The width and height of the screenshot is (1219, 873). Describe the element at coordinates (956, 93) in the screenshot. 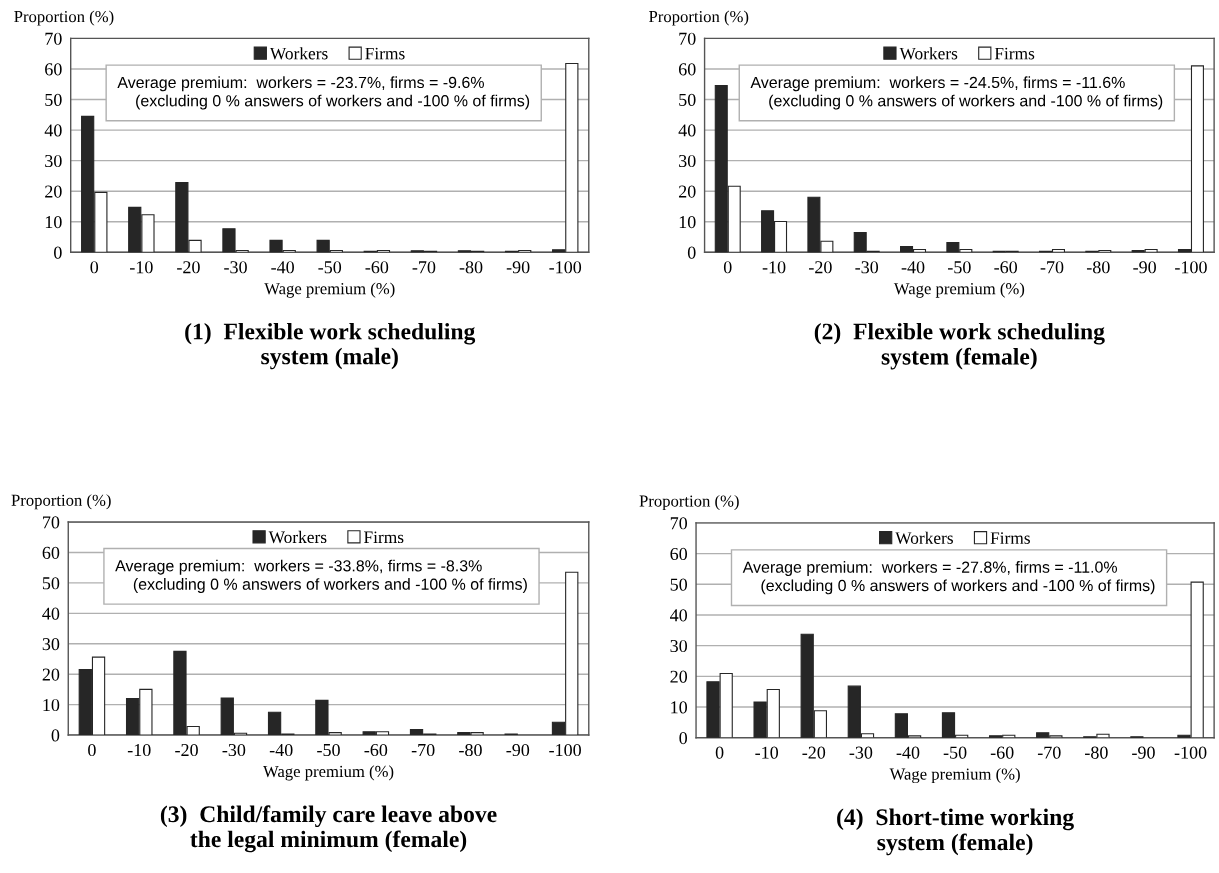

I see `annotation: Average premium: workers = -24.5%, firms = -11.6% (excluding 0 % answers of workers and -100 % of firms)` at that location.